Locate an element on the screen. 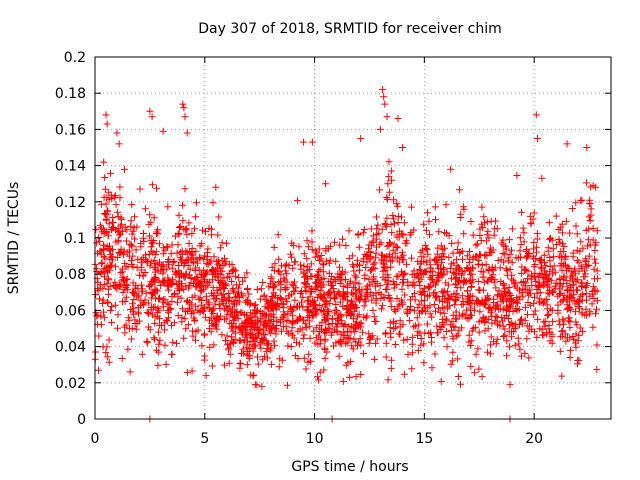 The width and height of the screenshot is (640, 480). y-tick-label: 0.2 is located at coordinates (75, 58).